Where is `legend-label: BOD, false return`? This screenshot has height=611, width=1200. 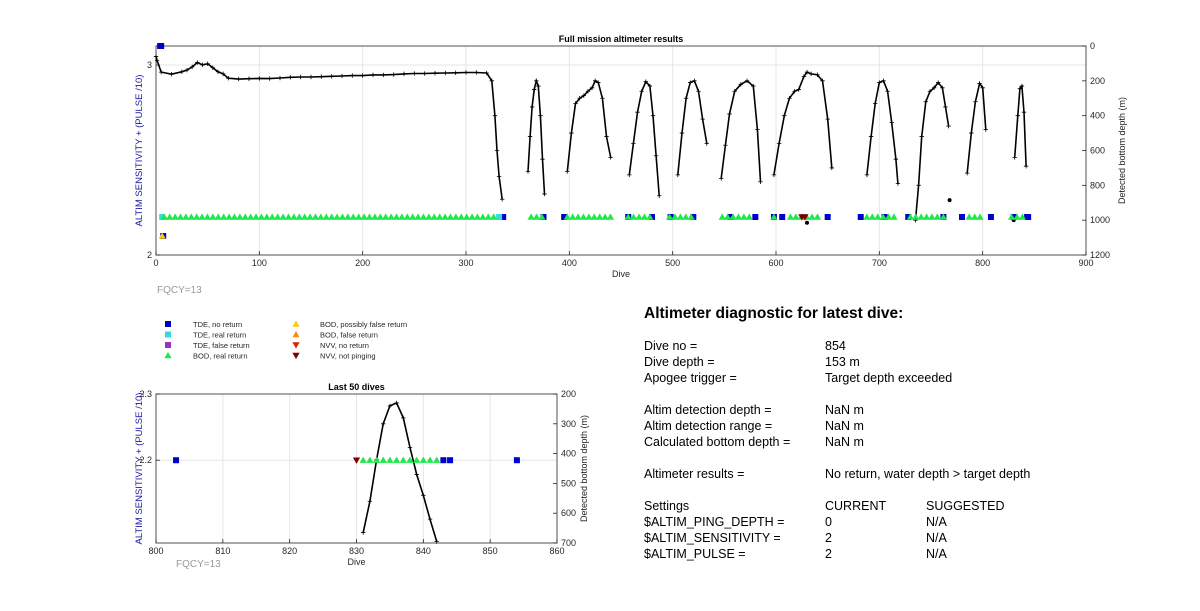 legend-label: BOD, false return is located at coordinates (349, 335).